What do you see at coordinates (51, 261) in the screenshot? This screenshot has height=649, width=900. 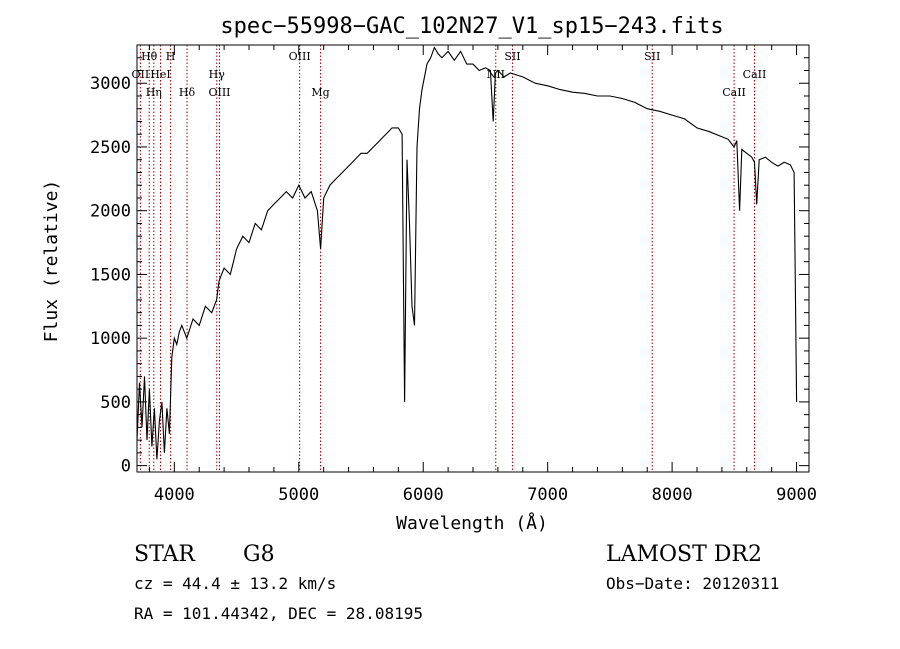 I see `y-axis-label: Flux (relative)` at bounding box center [51, 261].